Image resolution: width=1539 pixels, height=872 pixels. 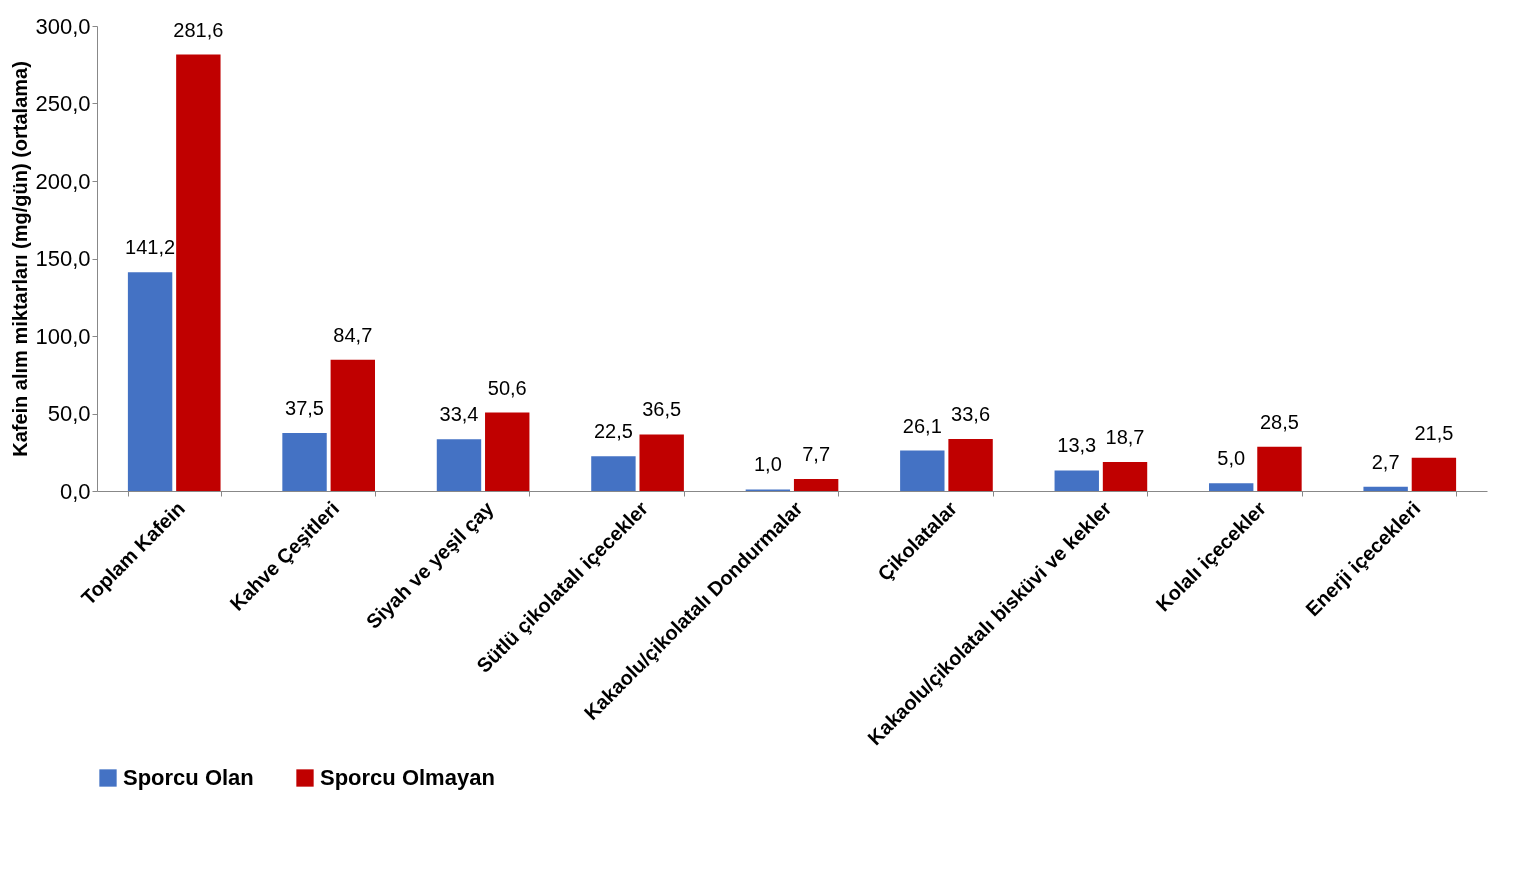 What do you see at coordinates (63, 258) in the screenshot?
I see `y-tick-label: 150,0` at bounding box center [63, 258].